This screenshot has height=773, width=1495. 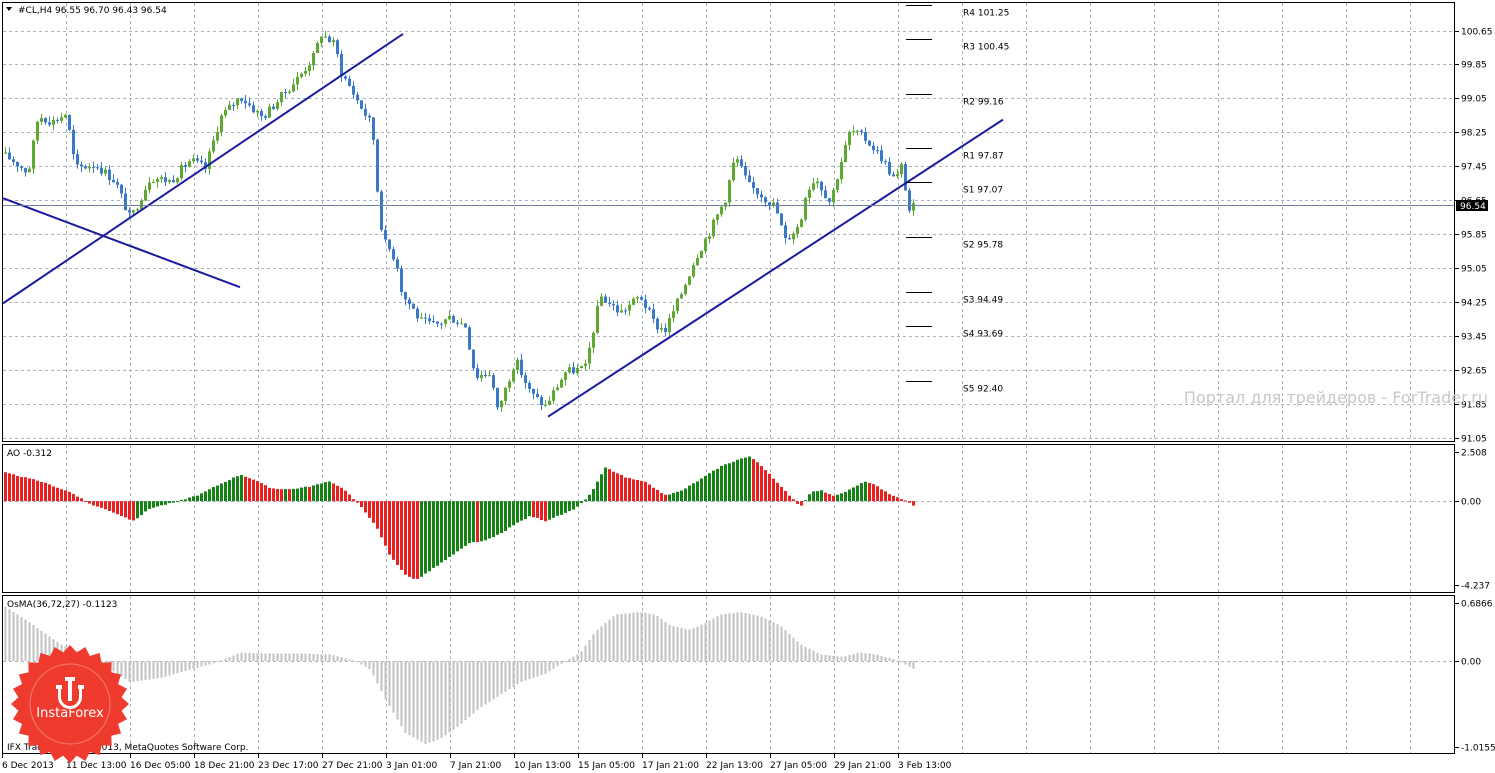 I want to click on time-tick-label: 17 Jan 21:00, so click(x=670, y=766).